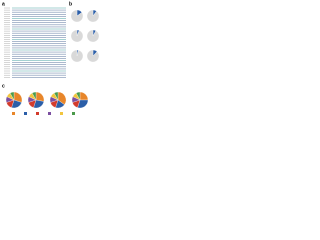 This screenshot has height=240, width=320. What do you see at coordinates (3, 86) in the screenshot?
I see `panel-label: c` at bounding box center [3, 86].